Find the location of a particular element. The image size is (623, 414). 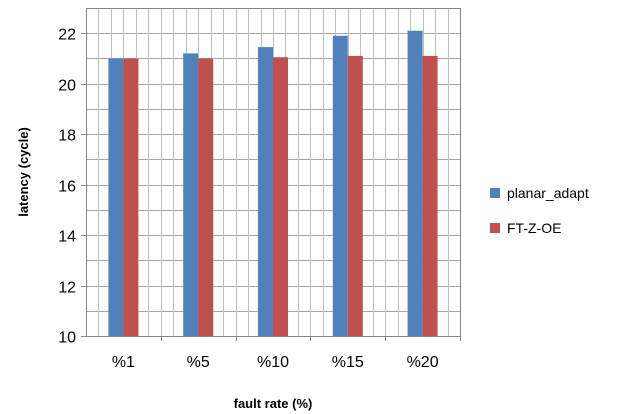

y-tick-labels: 10 12 14 16 18 20 22 is located at coordinates (67, 187).